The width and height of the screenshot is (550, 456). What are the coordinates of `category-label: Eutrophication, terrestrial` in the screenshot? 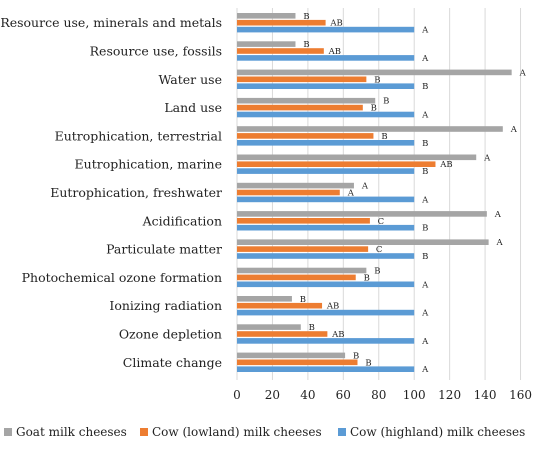 It's located at (138, 135).